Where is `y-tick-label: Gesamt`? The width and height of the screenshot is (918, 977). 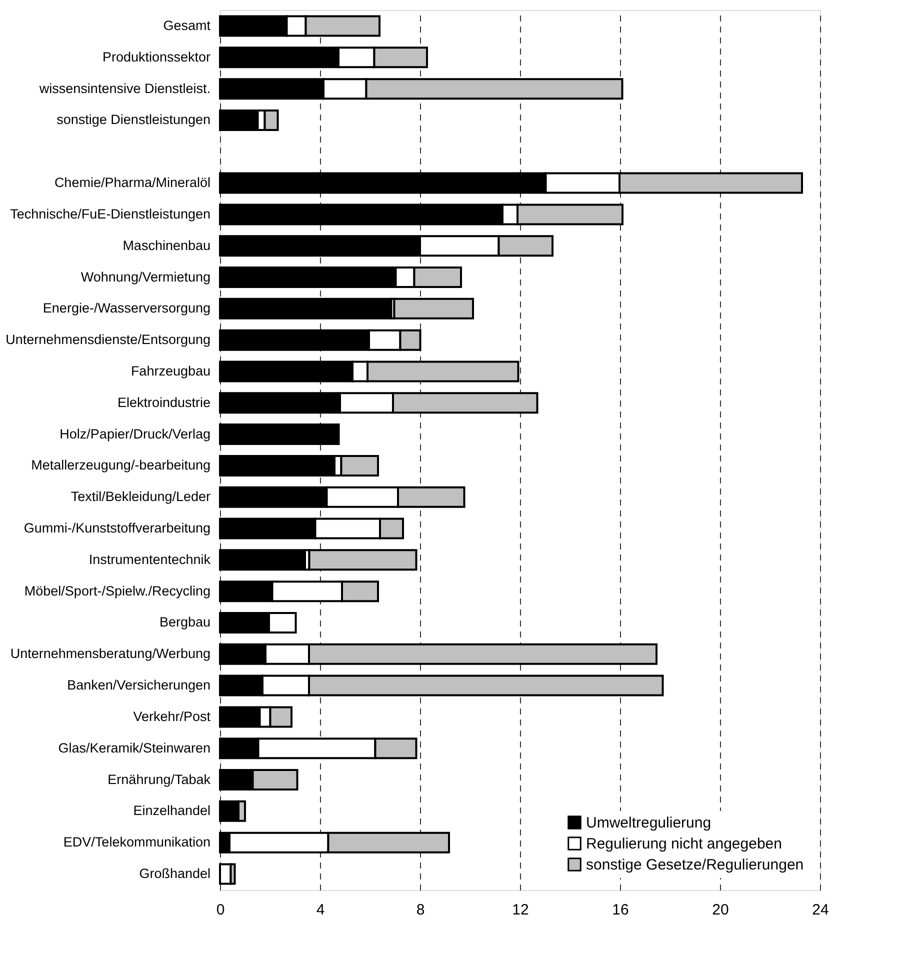
y-tick-label: Gesamt is located at coordinates (187, 26).